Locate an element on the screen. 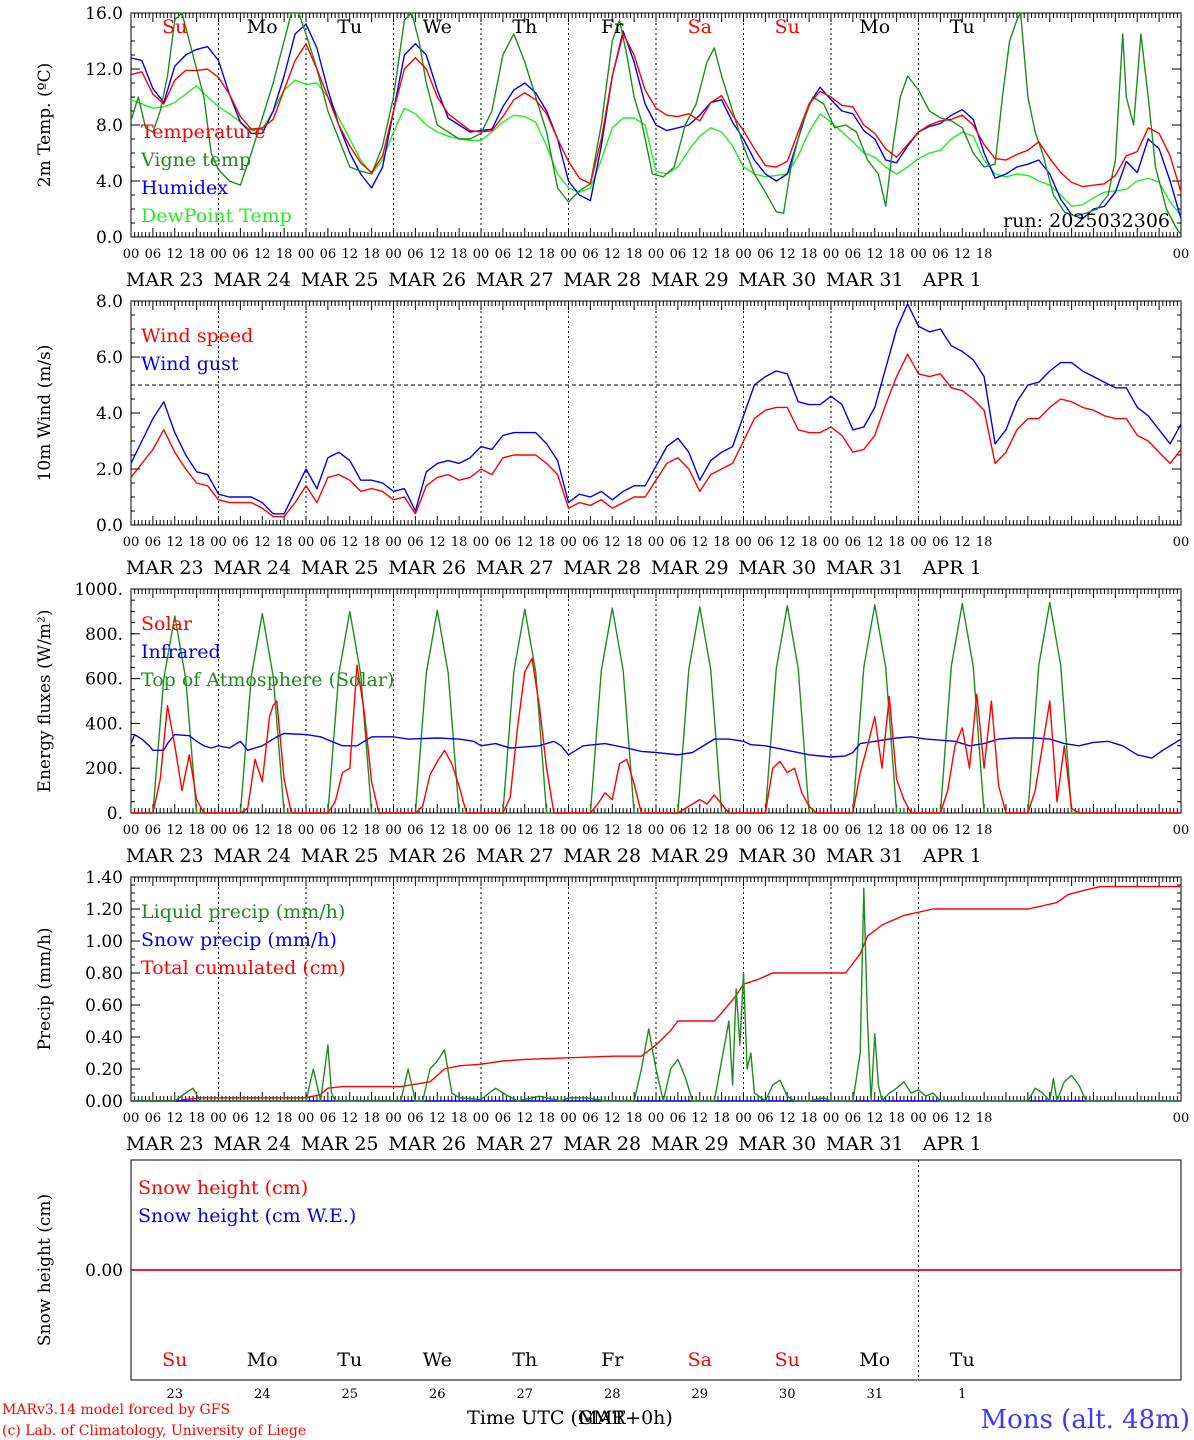  y-tick-label: 8.0 is located at coordinates (109, 302).